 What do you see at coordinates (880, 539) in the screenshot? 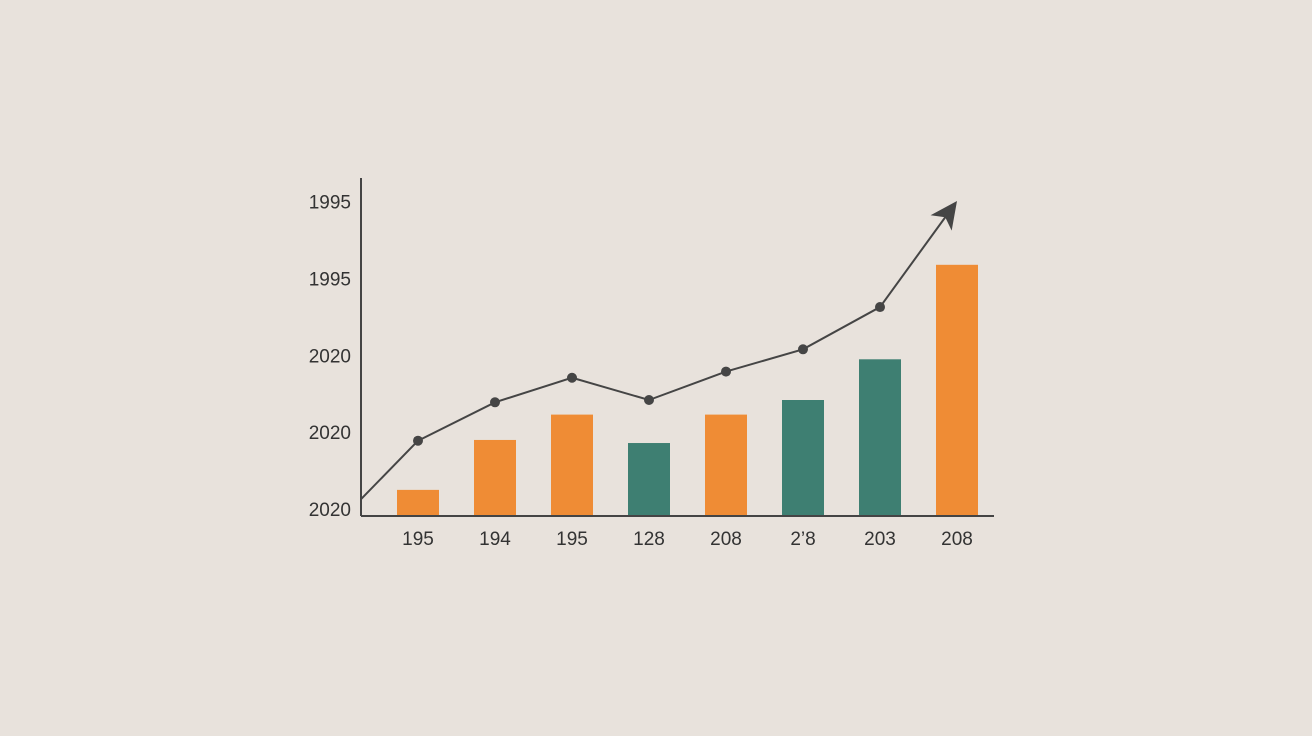
I see `x-tick-label: 203` at bounding box center [880, 539].